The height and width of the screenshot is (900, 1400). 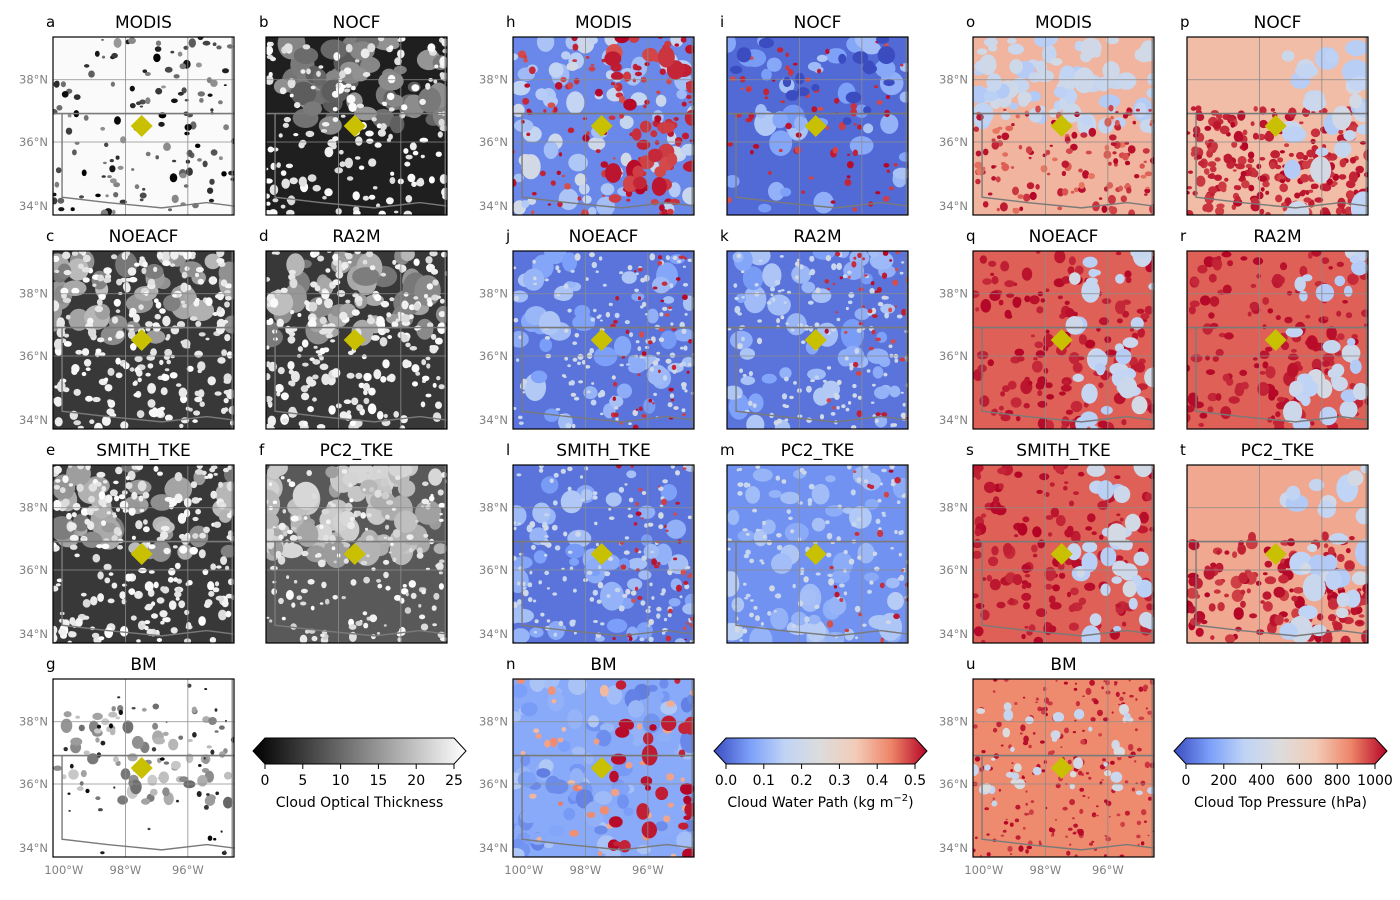 I want to click on lat-tick-label: 38°N, so click(x=493, y=508).